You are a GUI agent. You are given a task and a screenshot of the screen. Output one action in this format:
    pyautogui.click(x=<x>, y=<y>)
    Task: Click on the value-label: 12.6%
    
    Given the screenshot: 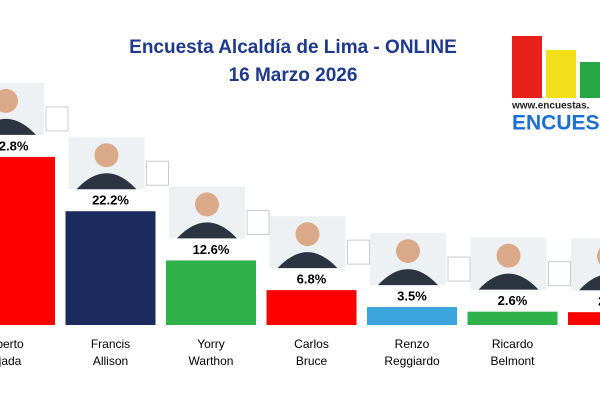 What is the action you would take?
    pyautogui.click(x=211, y=249)
    